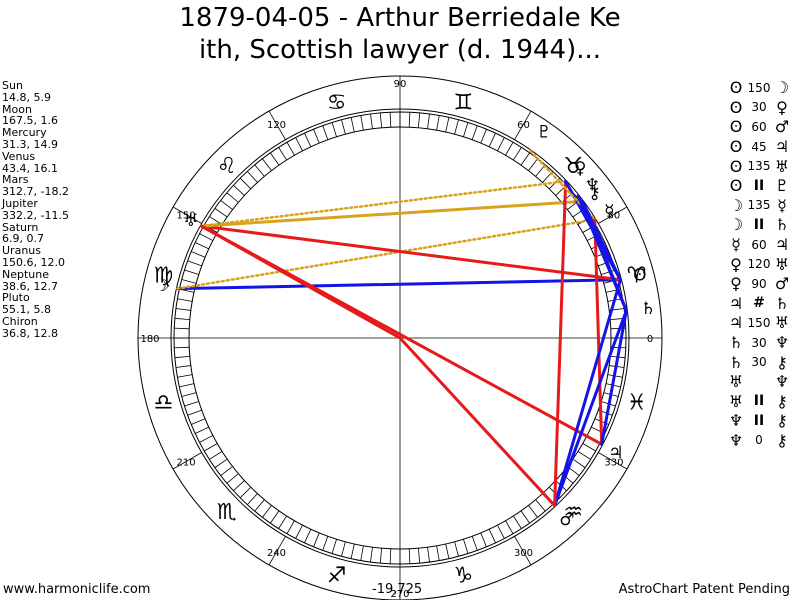 This screenshot has height=600, width=800. Describe the element at coordinates (397, 589) in the screenshot. I see `footer-value: -19,725` at that location.